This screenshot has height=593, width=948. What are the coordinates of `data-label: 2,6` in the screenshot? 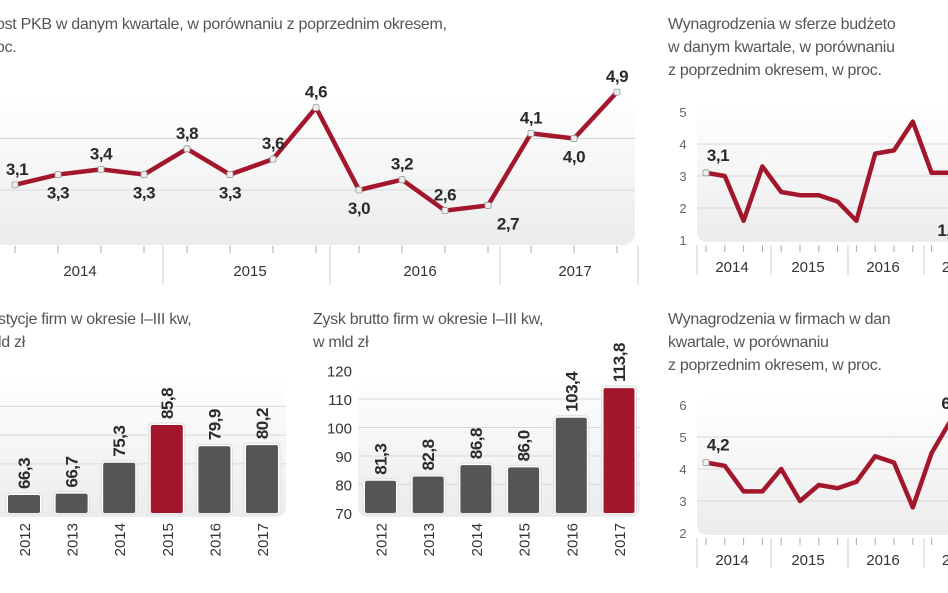 It's located at (445, 195).